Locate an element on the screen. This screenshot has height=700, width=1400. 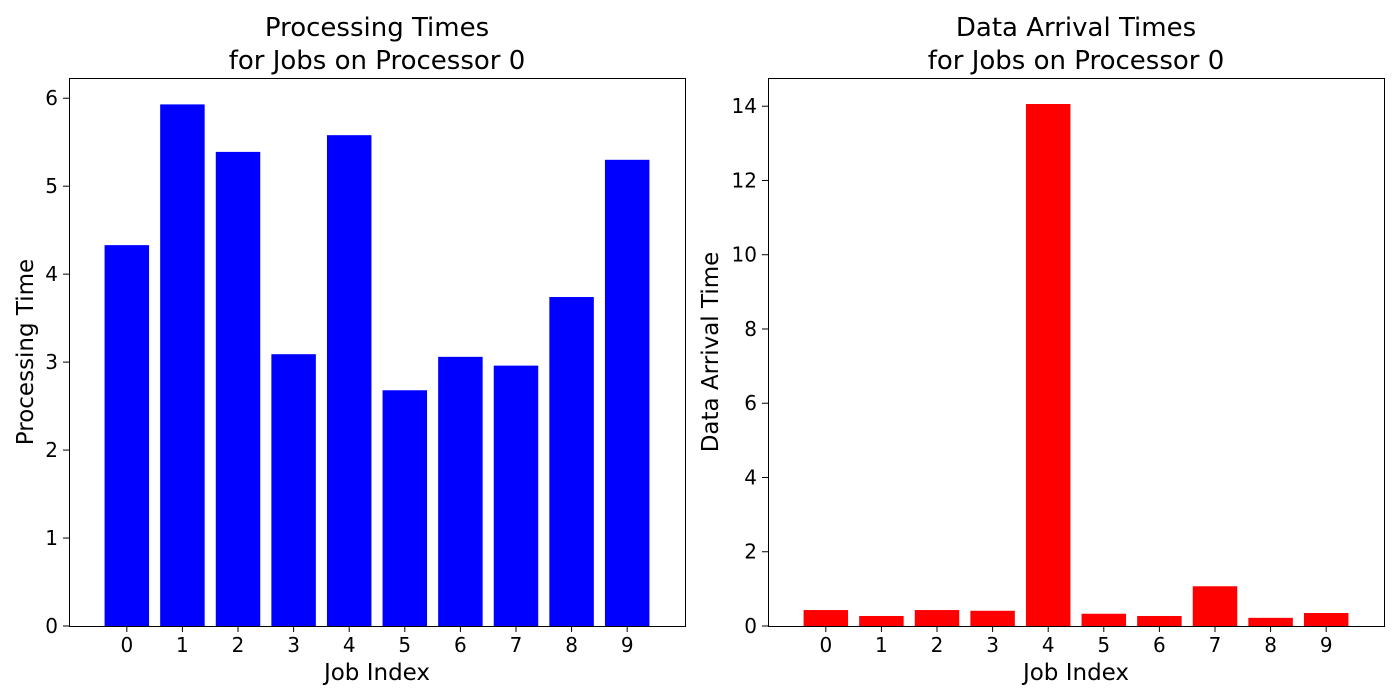
y-tick-label: 14 is located at coordinates (744, 106).